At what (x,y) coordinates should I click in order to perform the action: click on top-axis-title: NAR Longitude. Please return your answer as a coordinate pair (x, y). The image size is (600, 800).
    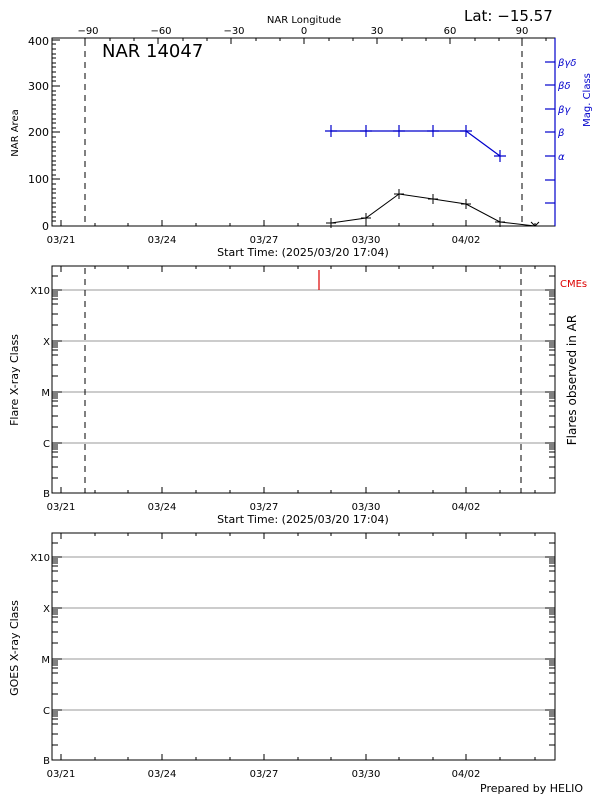
    Looking at the image, I should click on (304, 20).